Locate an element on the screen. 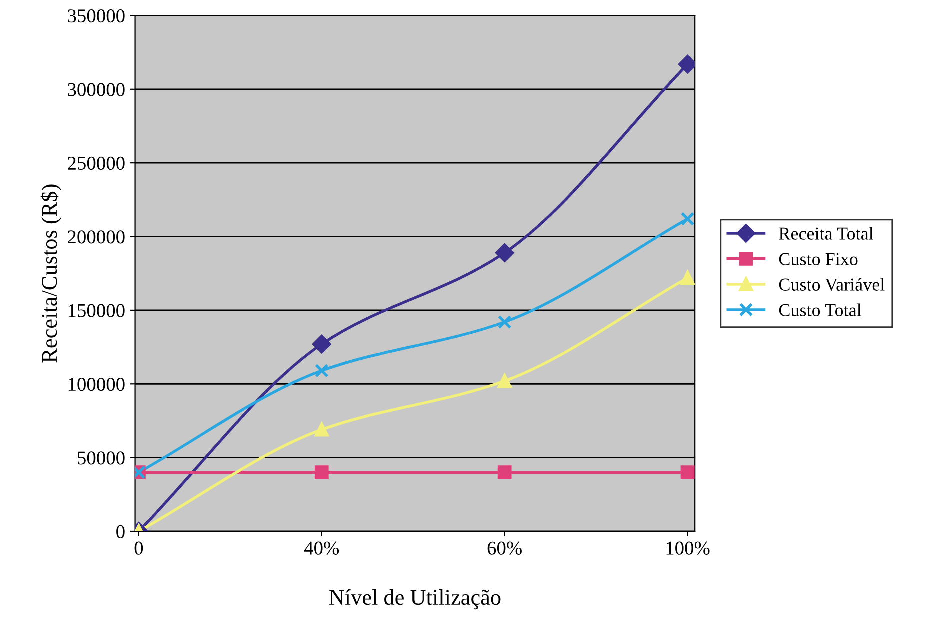 This screenshot has height=629, width=933. legend-label: Custo Total is located at coordinates (820, 310).